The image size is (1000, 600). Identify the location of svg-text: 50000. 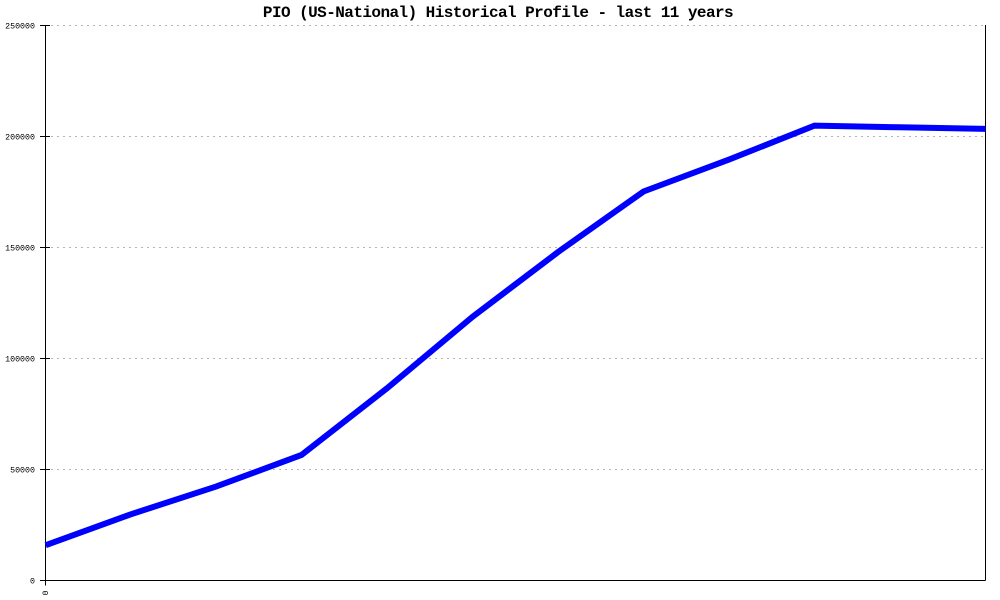
(22, 470).